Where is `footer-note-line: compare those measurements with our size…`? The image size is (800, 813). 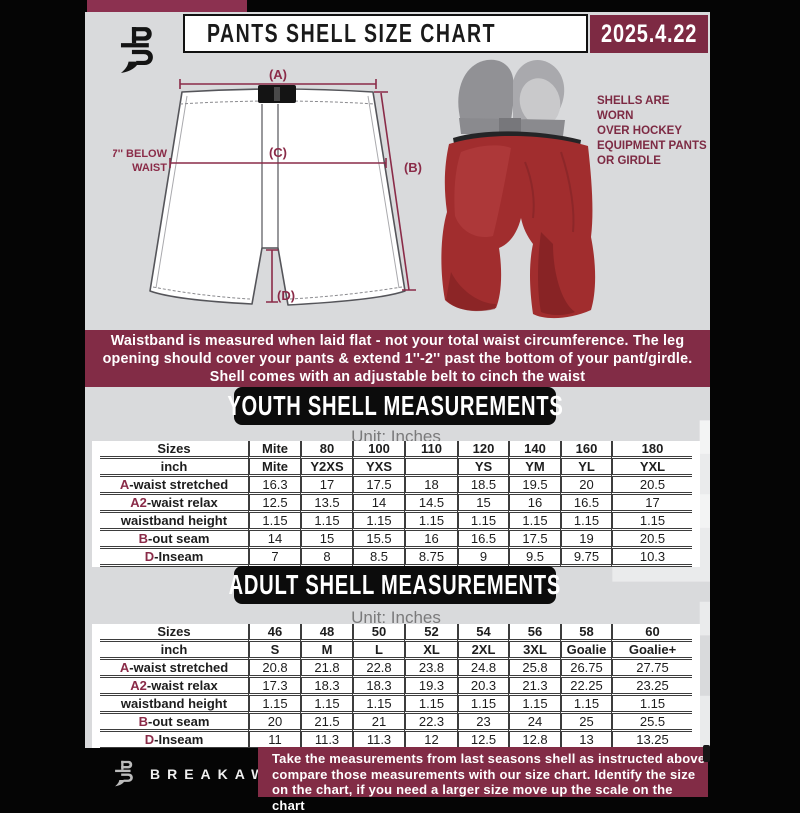 footer-note-line: compare those measurements with our size… is located at coordinates (484, 774).